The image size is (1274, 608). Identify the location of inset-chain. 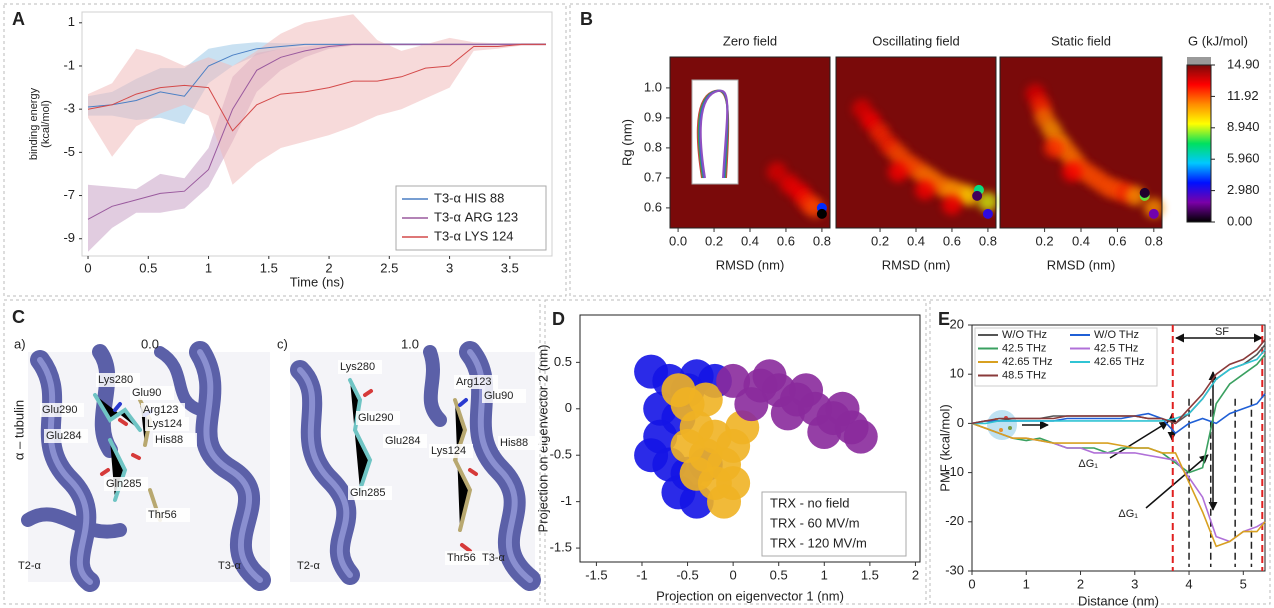
(714, 134).